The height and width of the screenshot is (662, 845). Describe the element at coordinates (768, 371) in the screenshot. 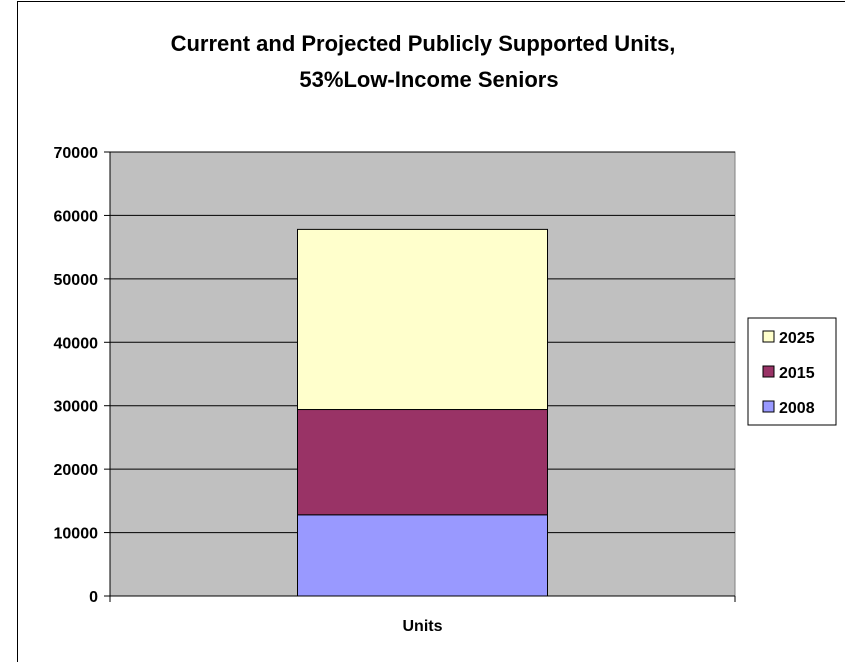

I see `legend-swatch-2015` at that location.